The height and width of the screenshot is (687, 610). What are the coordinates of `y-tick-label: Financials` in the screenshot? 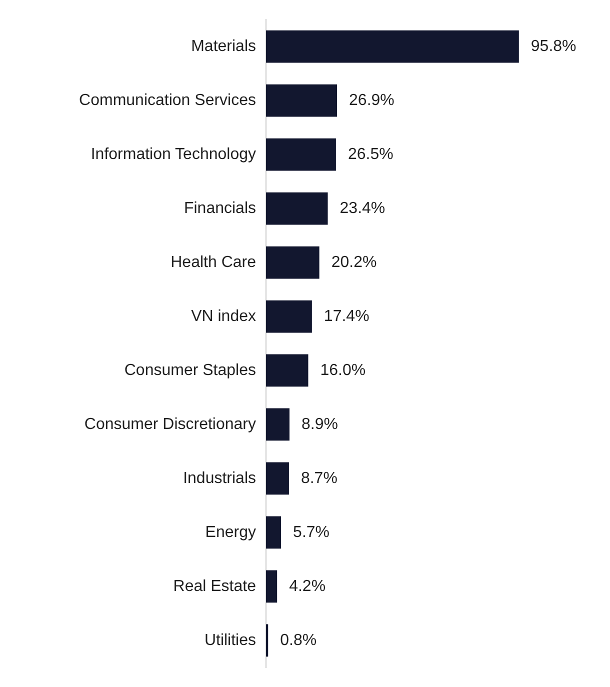 It's located at (220, 208).